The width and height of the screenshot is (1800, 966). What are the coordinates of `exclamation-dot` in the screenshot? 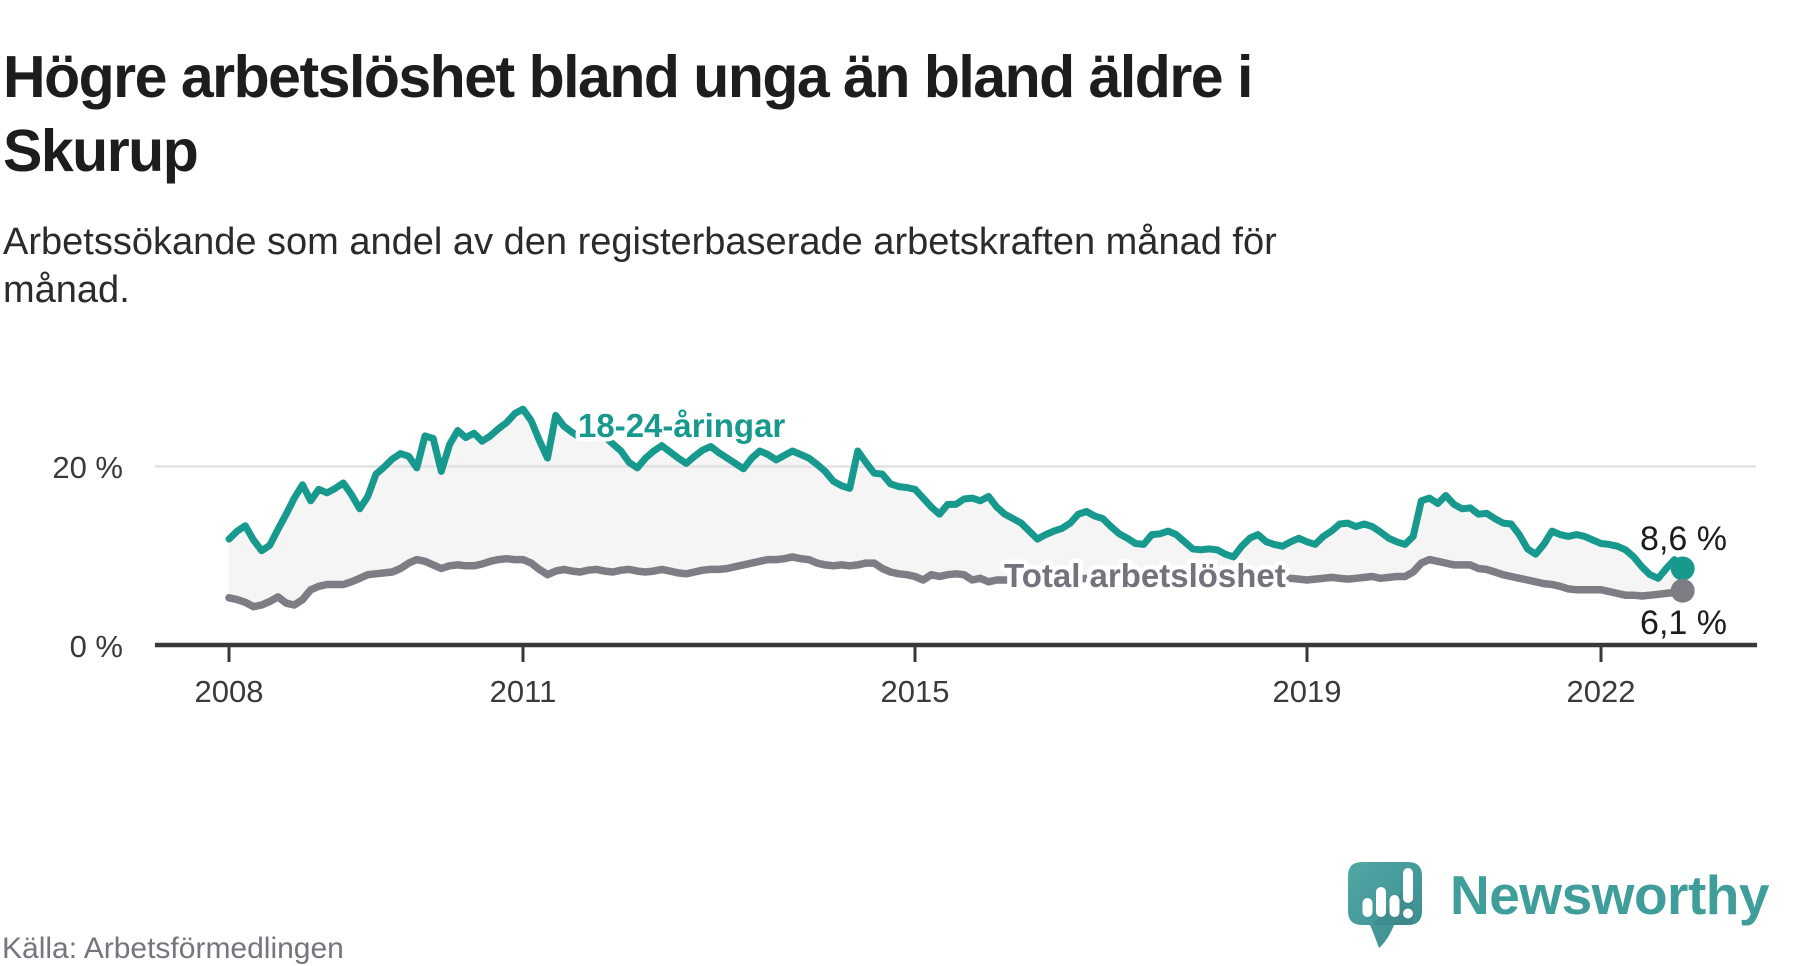 It's located at (1408, 913).